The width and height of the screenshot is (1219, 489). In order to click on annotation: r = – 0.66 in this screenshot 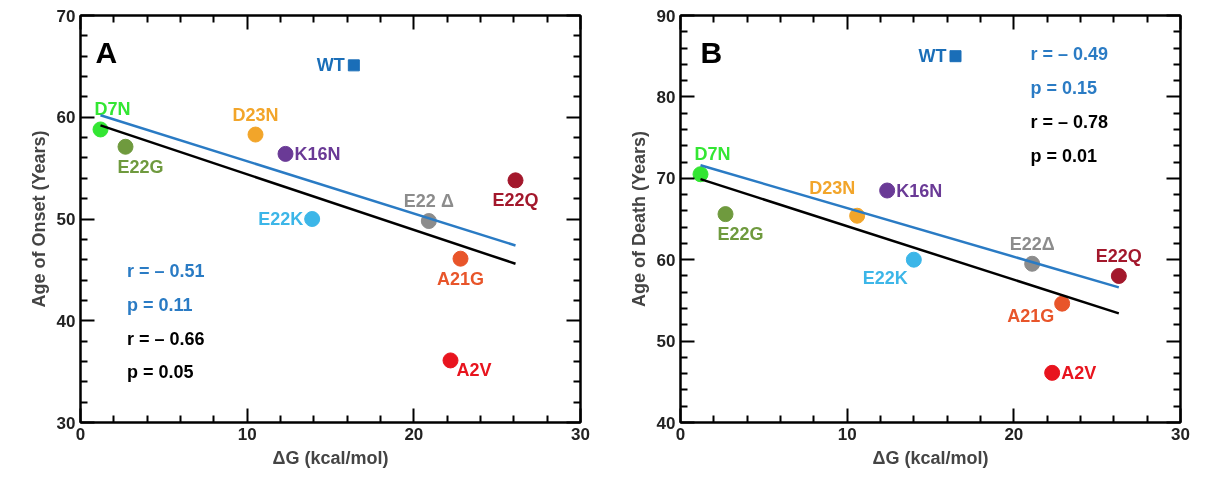, I will do `click(166, 338)`.